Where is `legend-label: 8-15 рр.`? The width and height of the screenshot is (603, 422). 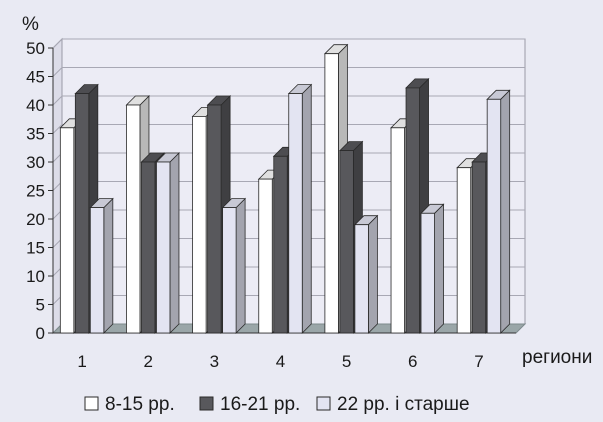
legend-label: 8-15 рр. is located at coordinates (140, 404).